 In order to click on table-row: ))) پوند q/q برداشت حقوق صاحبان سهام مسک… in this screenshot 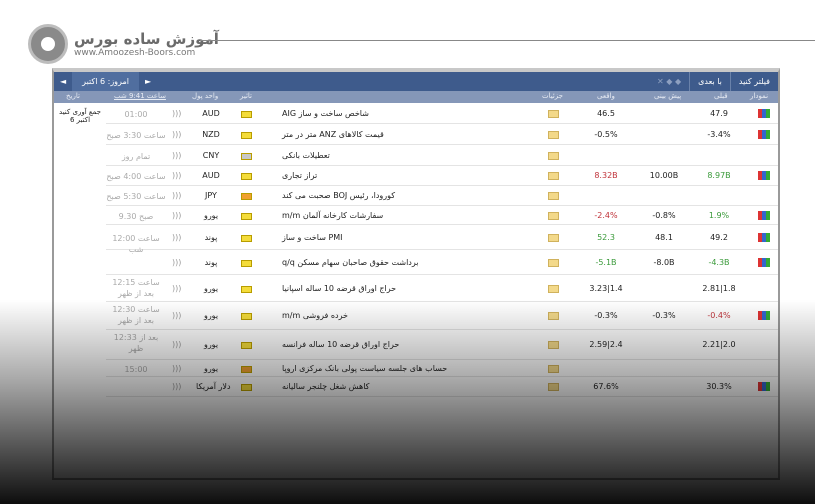, I will do `click(442, 262)`.